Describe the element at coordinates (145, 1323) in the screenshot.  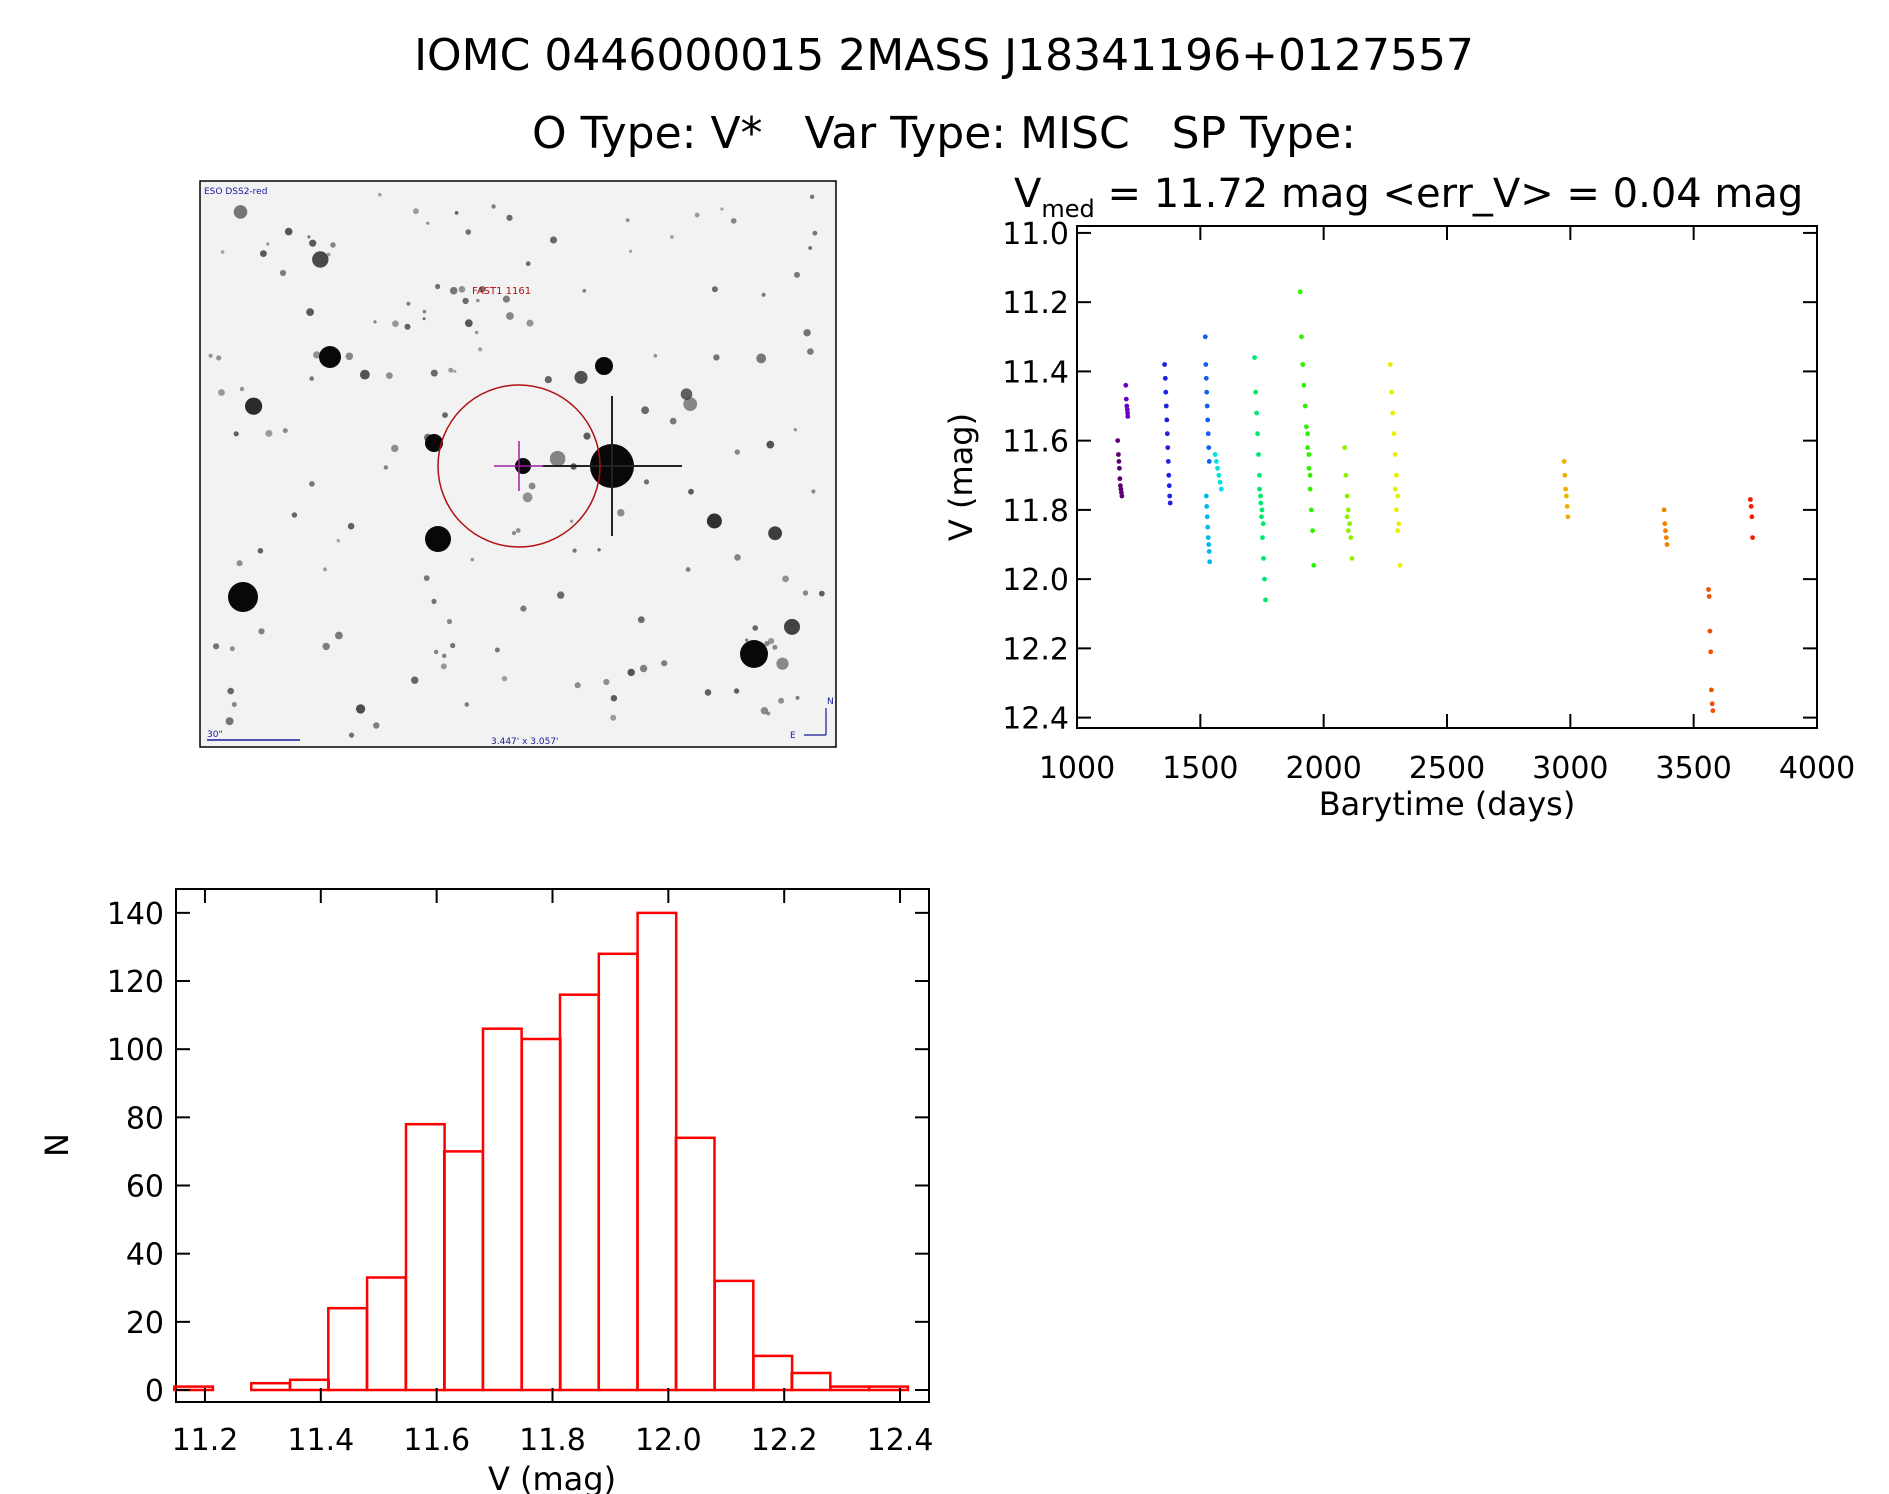
I see `hist-y-tick-label: 20` at that location.